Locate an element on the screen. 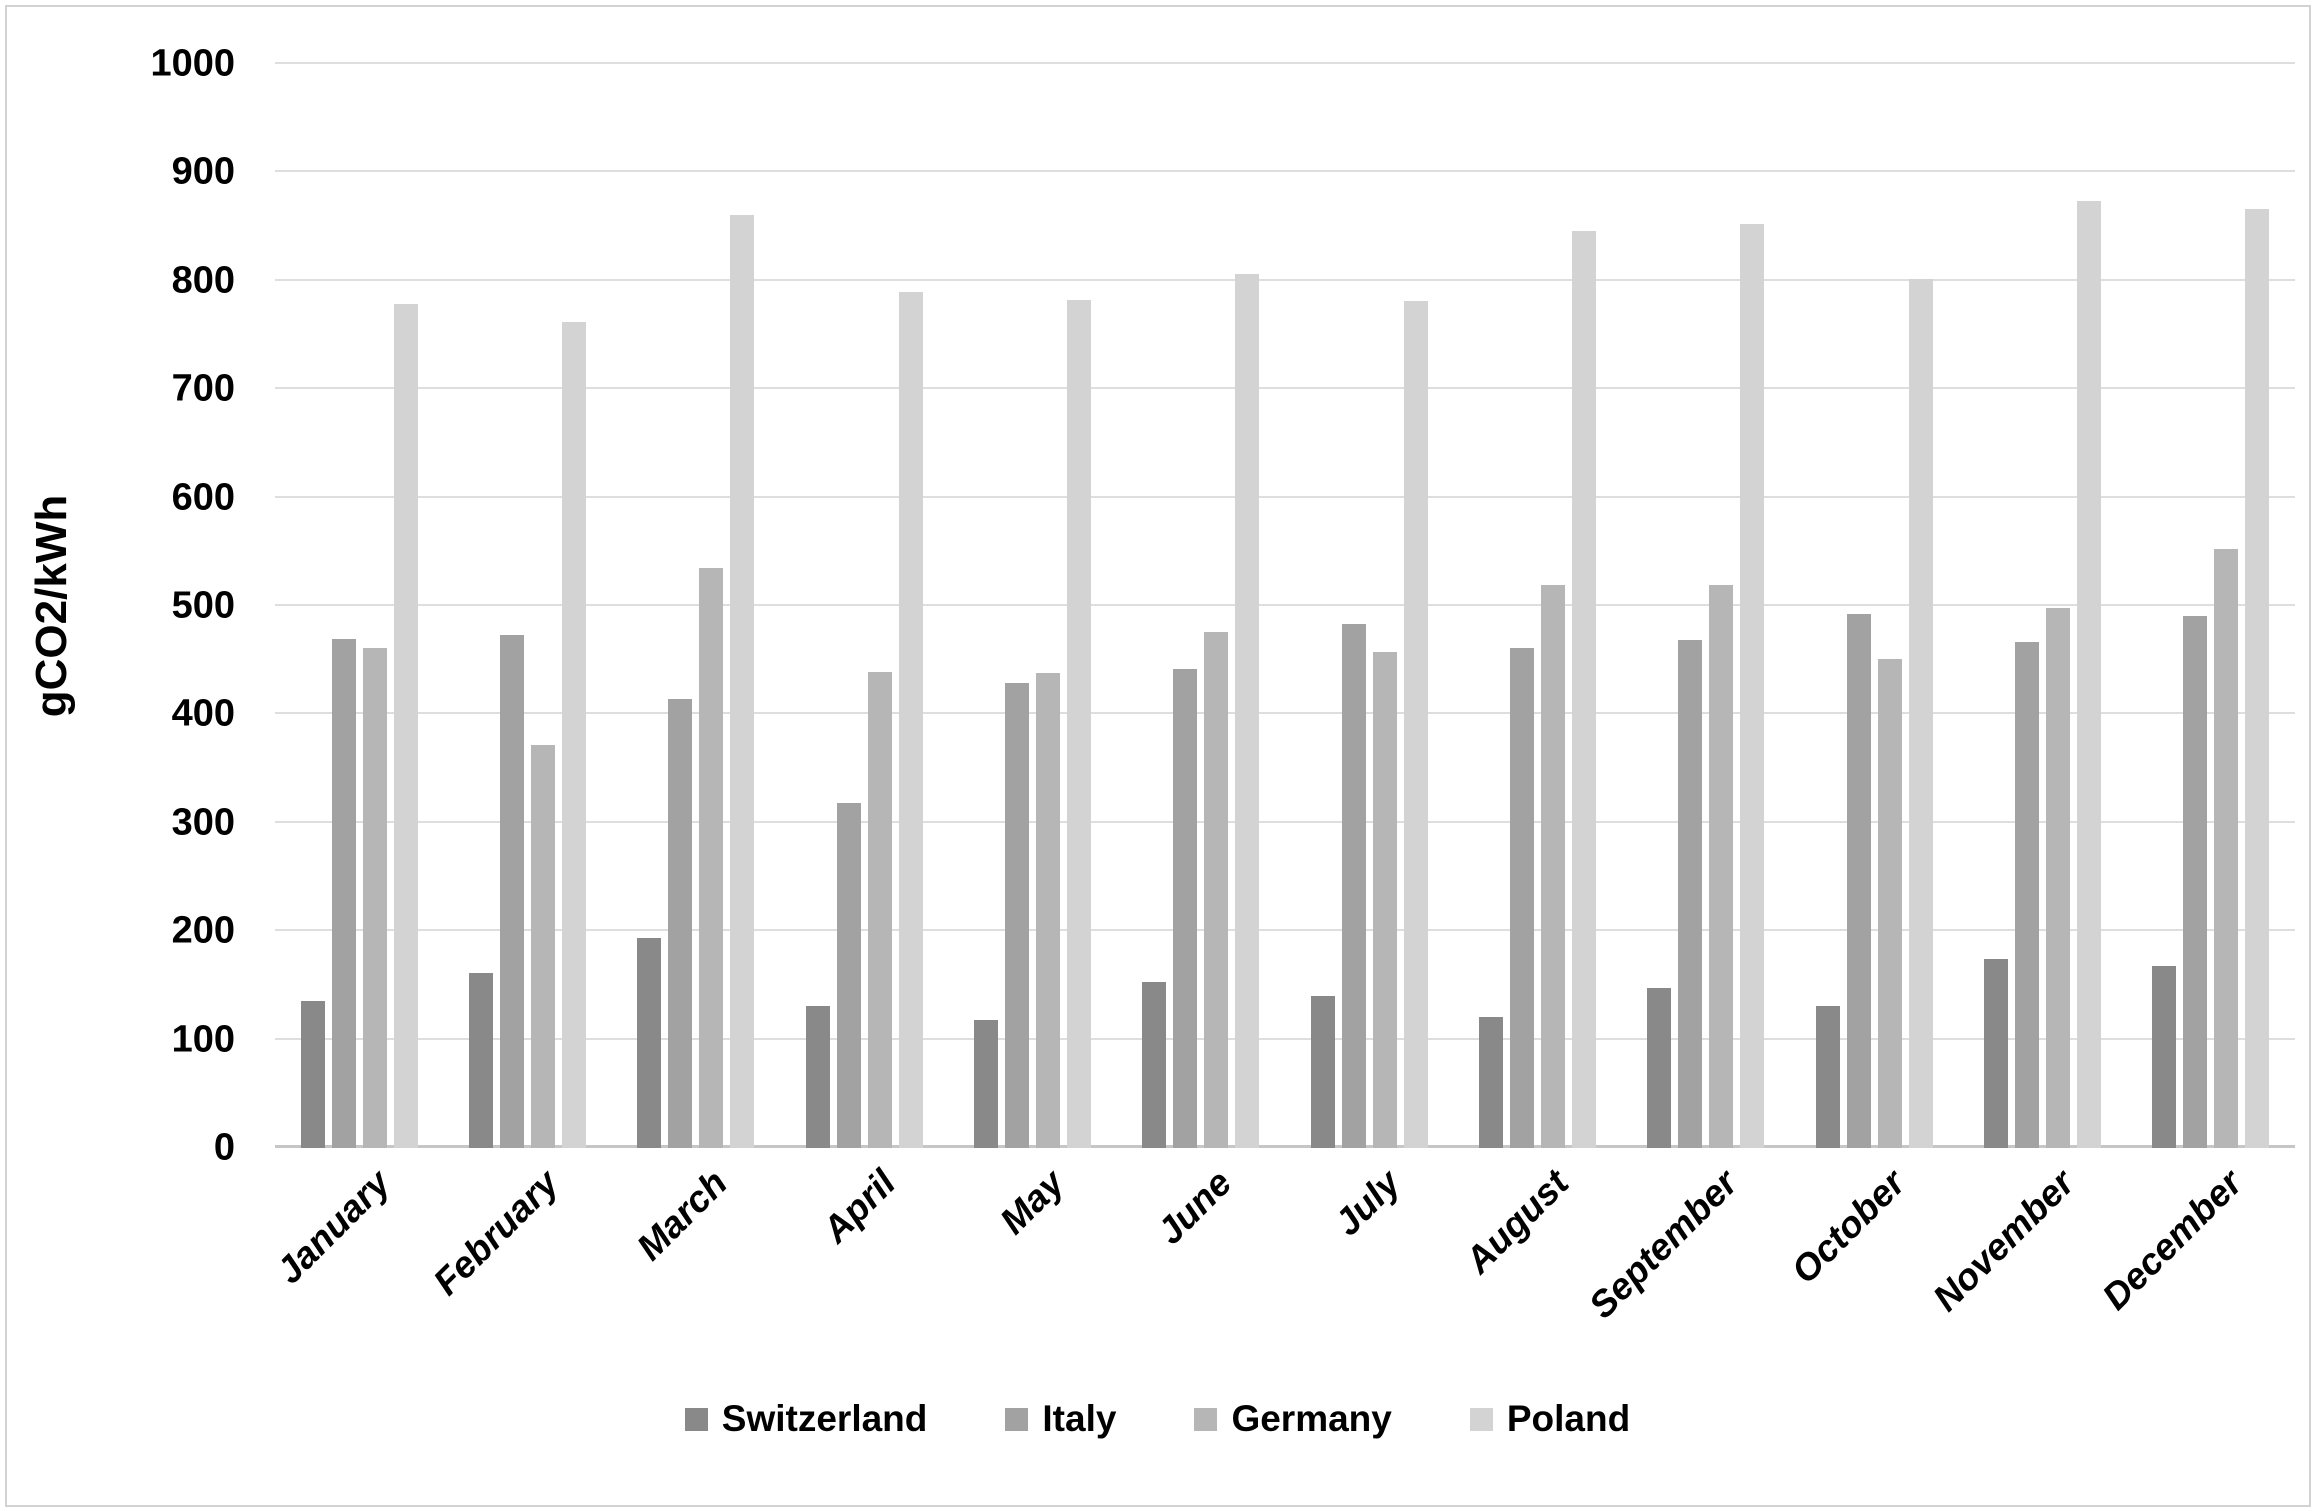 The image size is (2315, 1511). bar-germany-december is located at coordinates (2226, 848).